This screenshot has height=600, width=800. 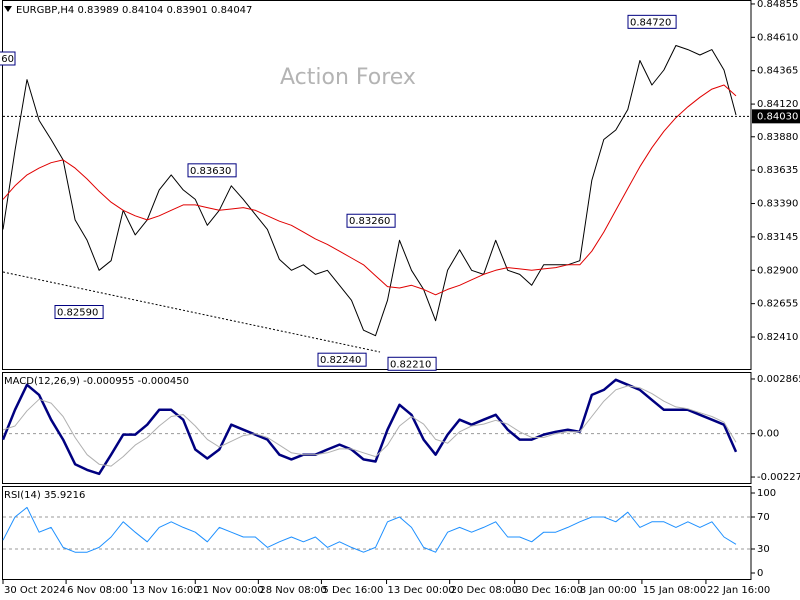 I want to click on y-tick-label: 0.83145, so click(x=777, y=237).